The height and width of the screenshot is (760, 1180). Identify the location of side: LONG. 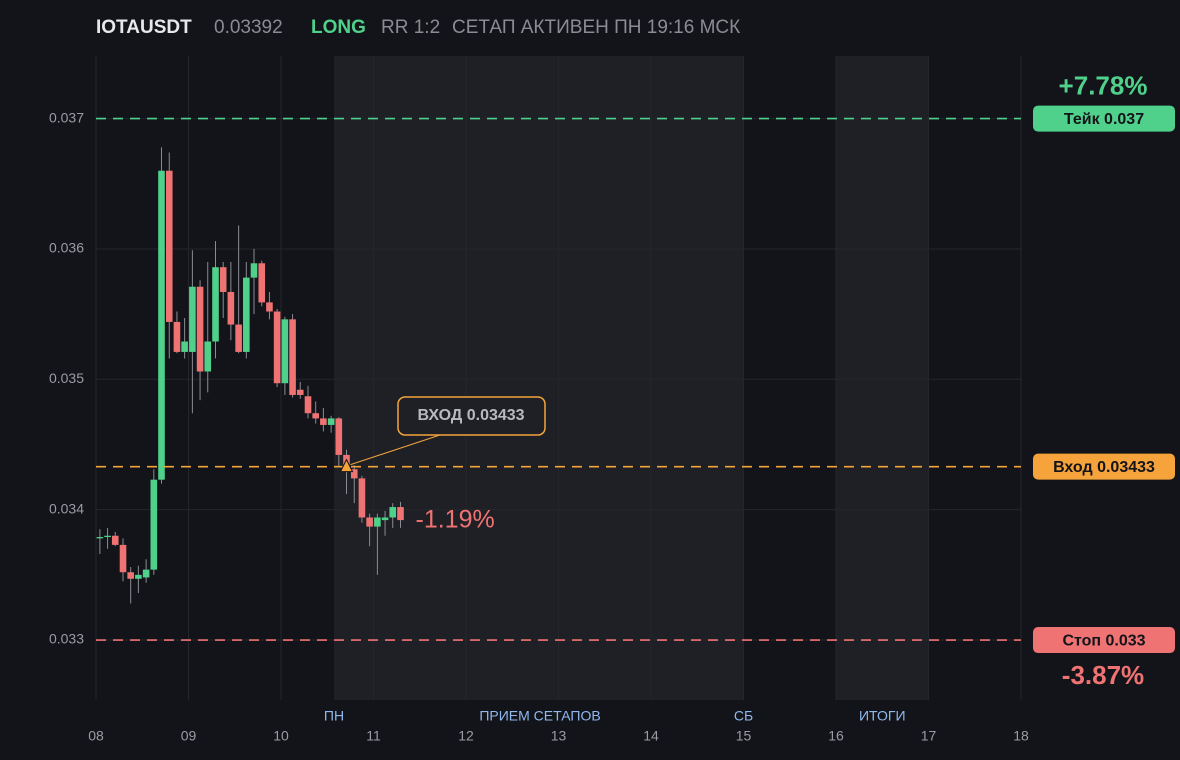
(338, 27).